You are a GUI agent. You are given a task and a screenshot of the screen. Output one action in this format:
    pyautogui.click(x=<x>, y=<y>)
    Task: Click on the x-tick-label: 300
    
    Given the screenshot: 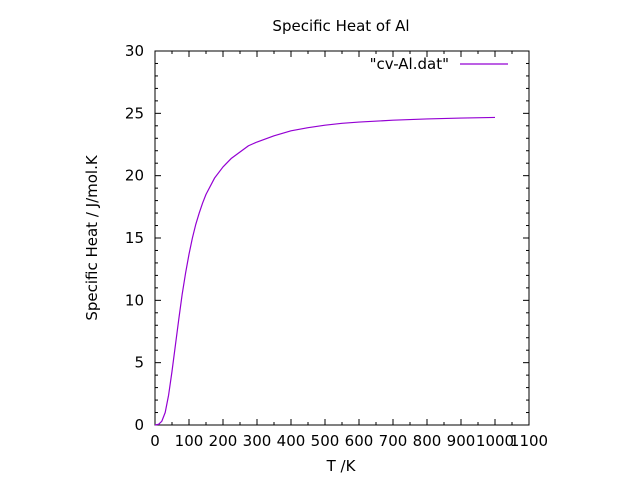 What is the action you would take?
    pyautogui.click(x=257, y=441)
    